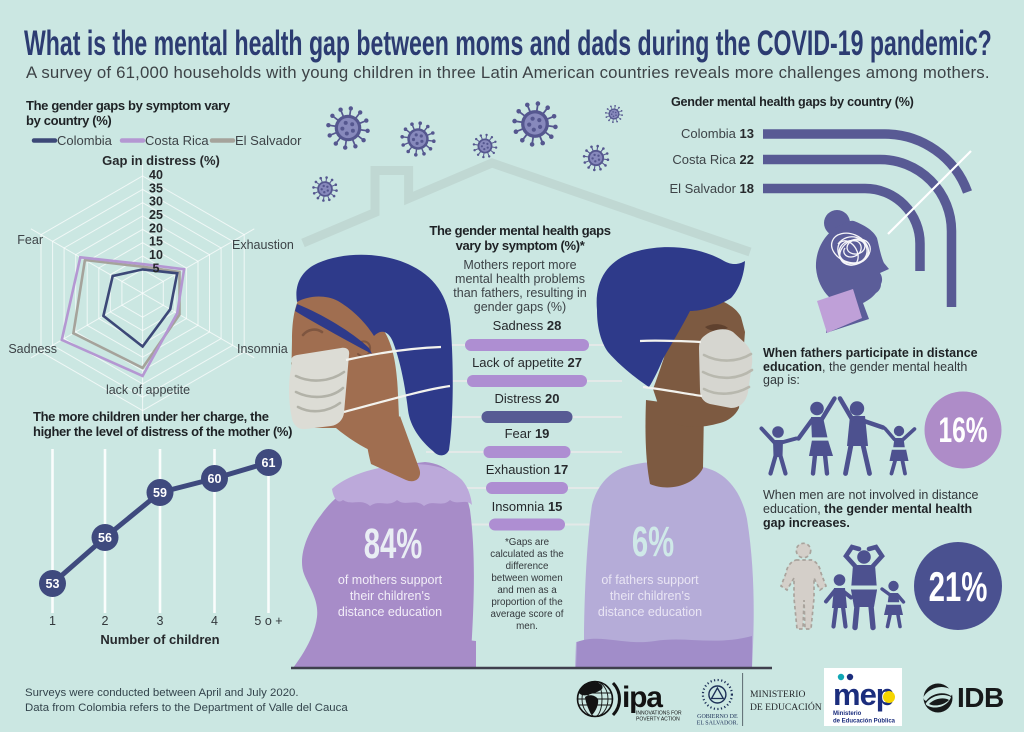 Image resolution: width=1024 pixels, height=732 pixels. I want to click on svg-text: 2, so click(105, 621).